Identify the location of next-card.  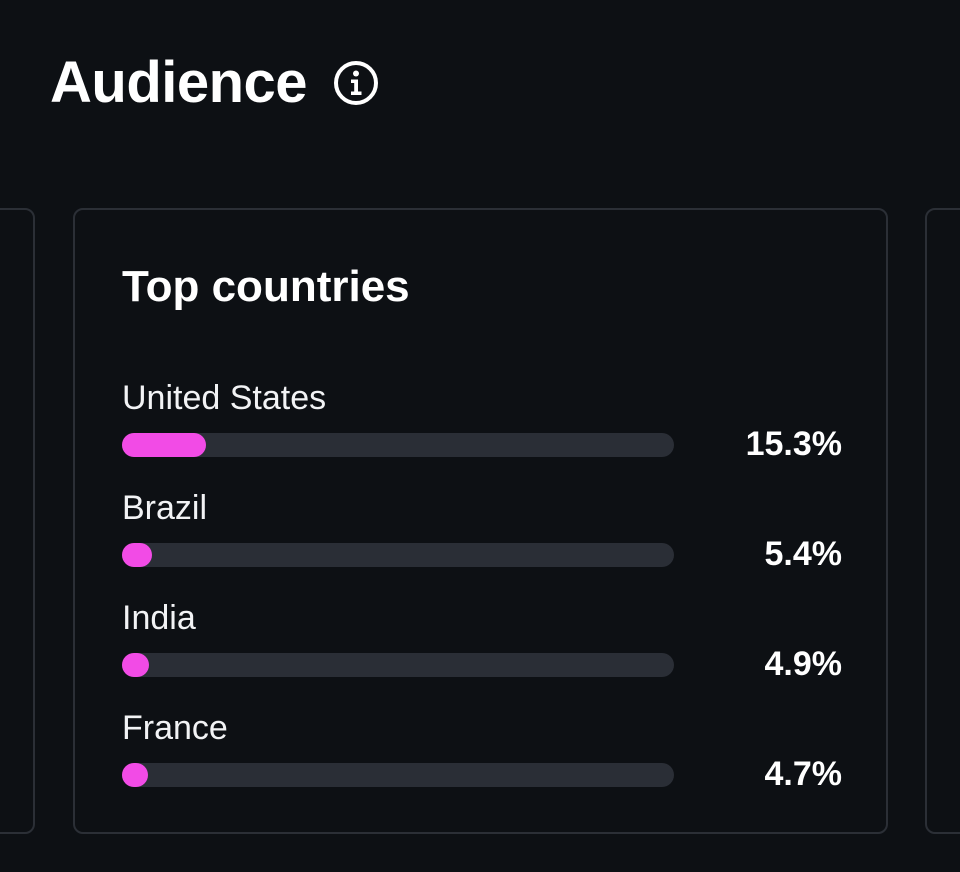
(942, 521).